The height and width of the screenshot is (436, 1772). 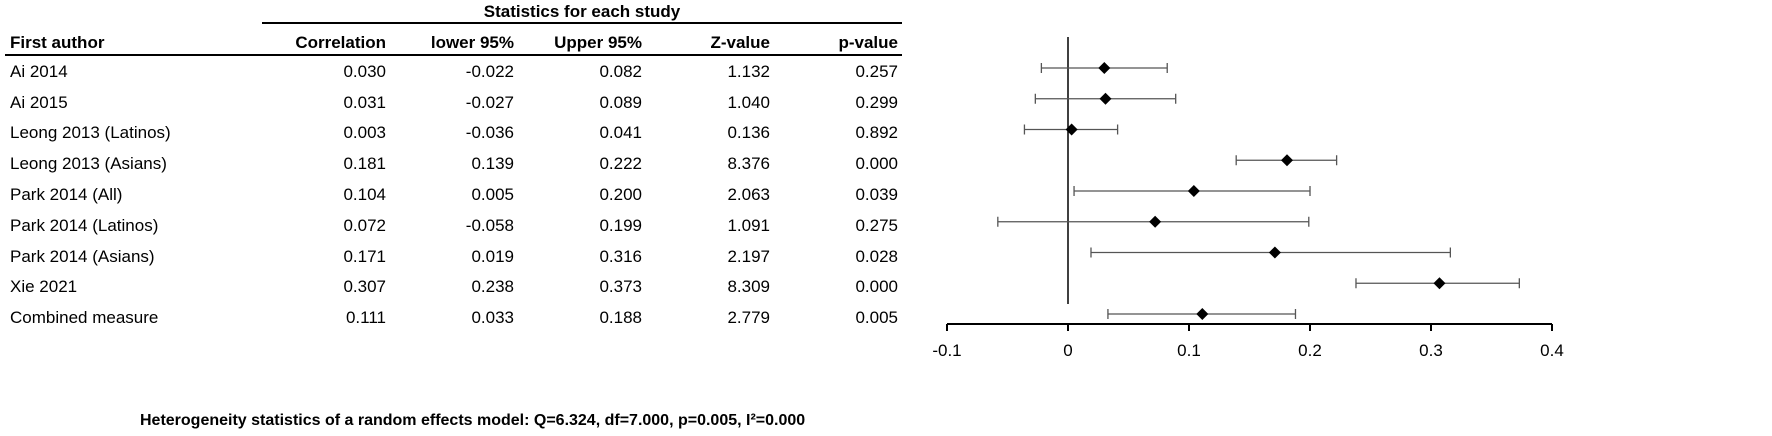 I want to click on z-cell: 2.063, so click(x=748, y=194).